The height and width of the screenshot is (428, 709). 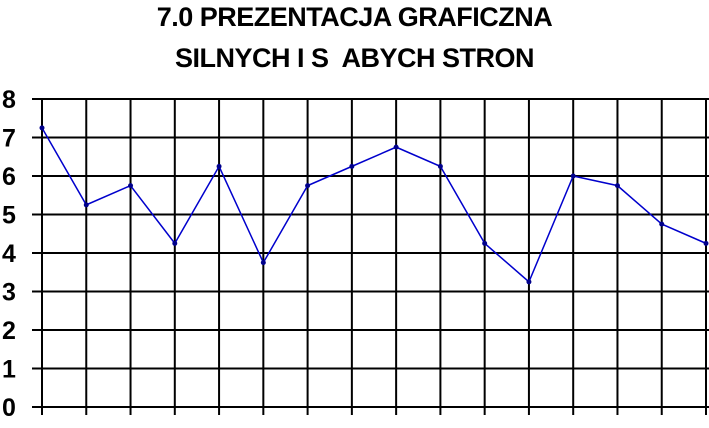 What do you see at coordinates (354, 17) in the screenshot?
I see `chart-title-line-1: 7.0 PREZENTACJA GRAFICZNA` at bounding box center [354, 17].